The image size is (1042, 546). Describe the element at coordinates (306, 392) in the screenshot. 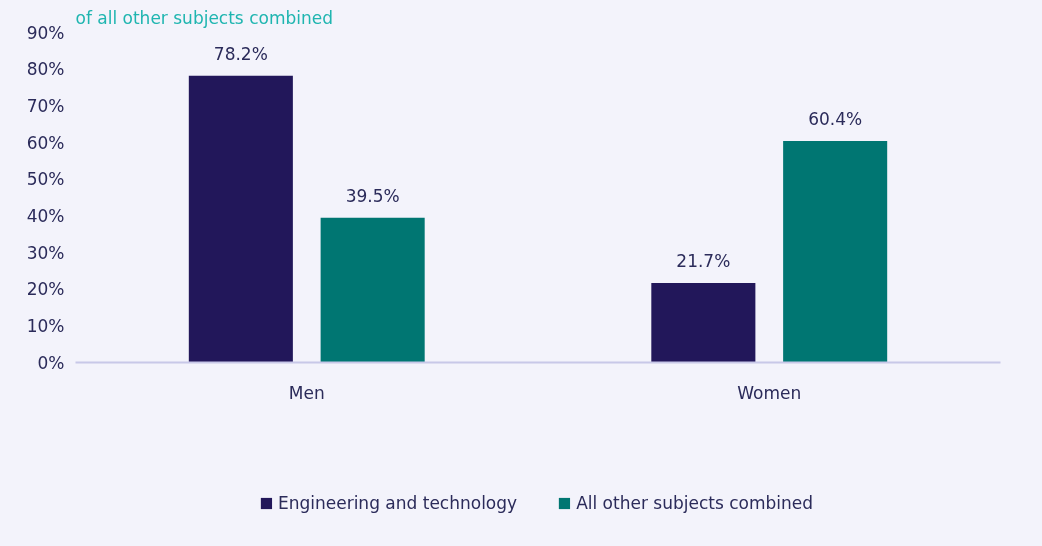

I see `x-tick-label: Men` at that location.